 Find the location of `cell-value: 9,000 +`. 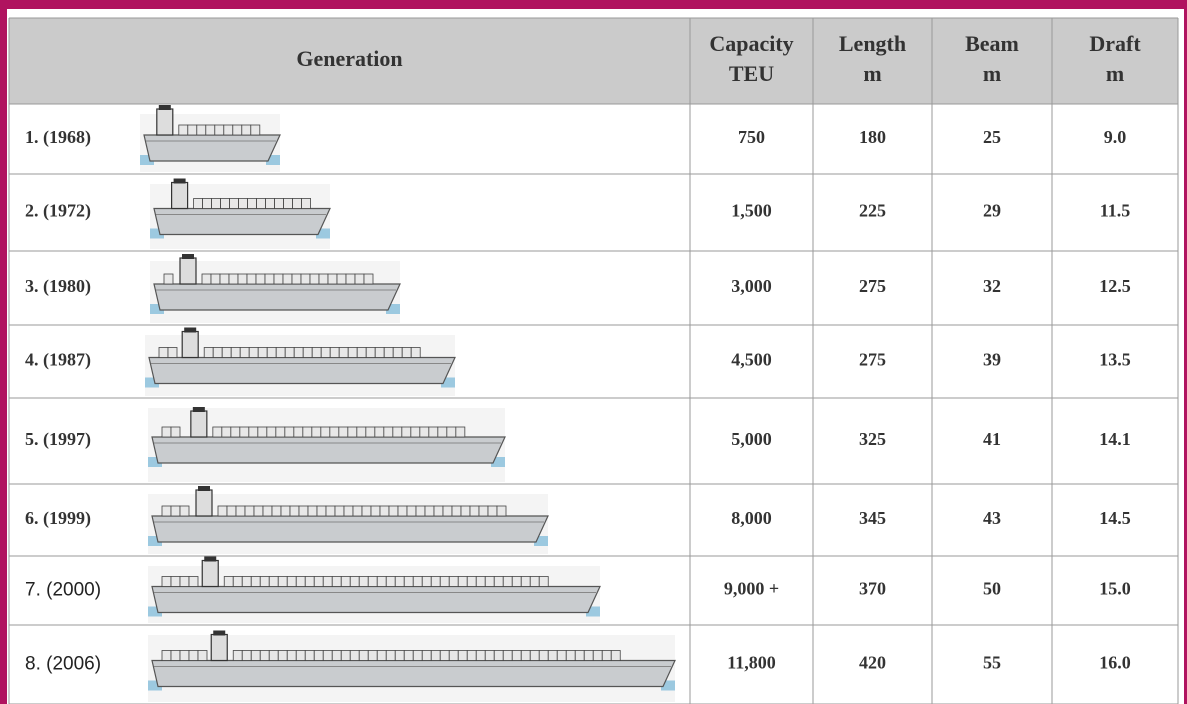

cell-value: 9,000 + is located at coordinates (751, 589).